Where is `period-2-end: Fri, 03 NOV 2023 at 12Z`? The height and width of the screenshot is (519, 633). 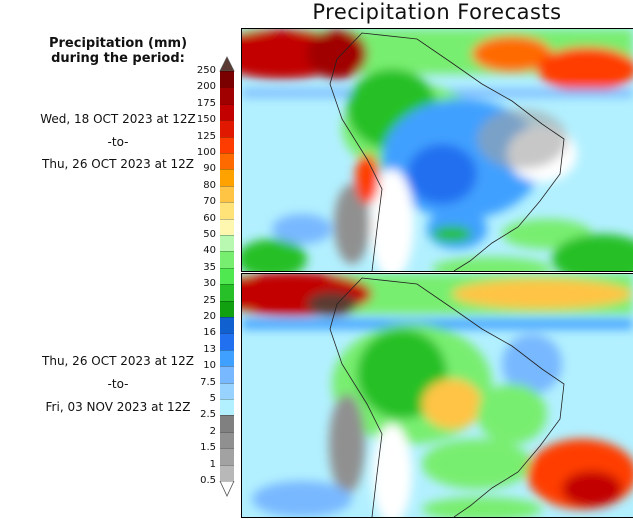 period-2-end: Fri, 03 NOV 2023 at 12Z is located at coordinates (118, 407).